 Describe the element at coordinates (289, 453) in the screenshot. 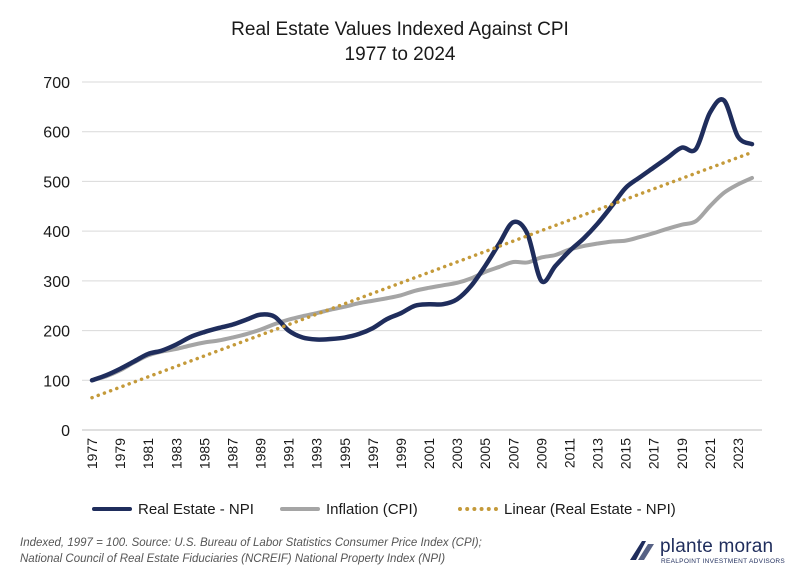

I see `x-tick-label-1991: 1991` at that location.